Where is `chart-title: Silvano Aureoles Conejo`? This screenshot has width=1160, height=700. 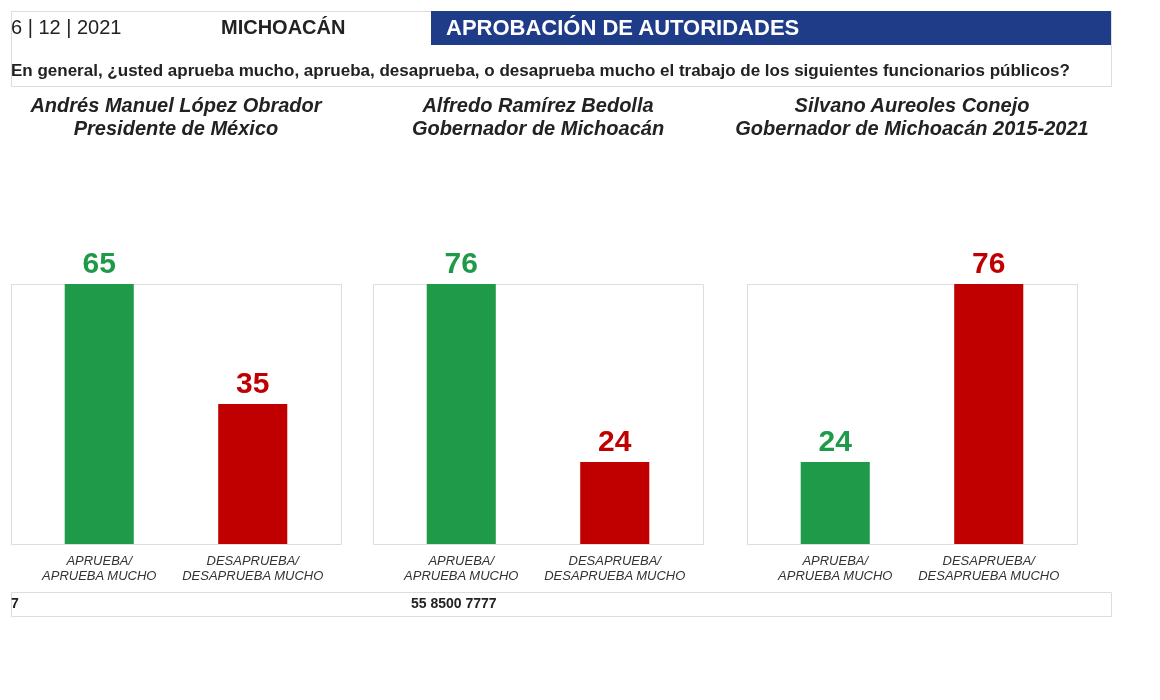
chart-title: Silvano Aureoles Conejo is located at coordinates (912, 105).